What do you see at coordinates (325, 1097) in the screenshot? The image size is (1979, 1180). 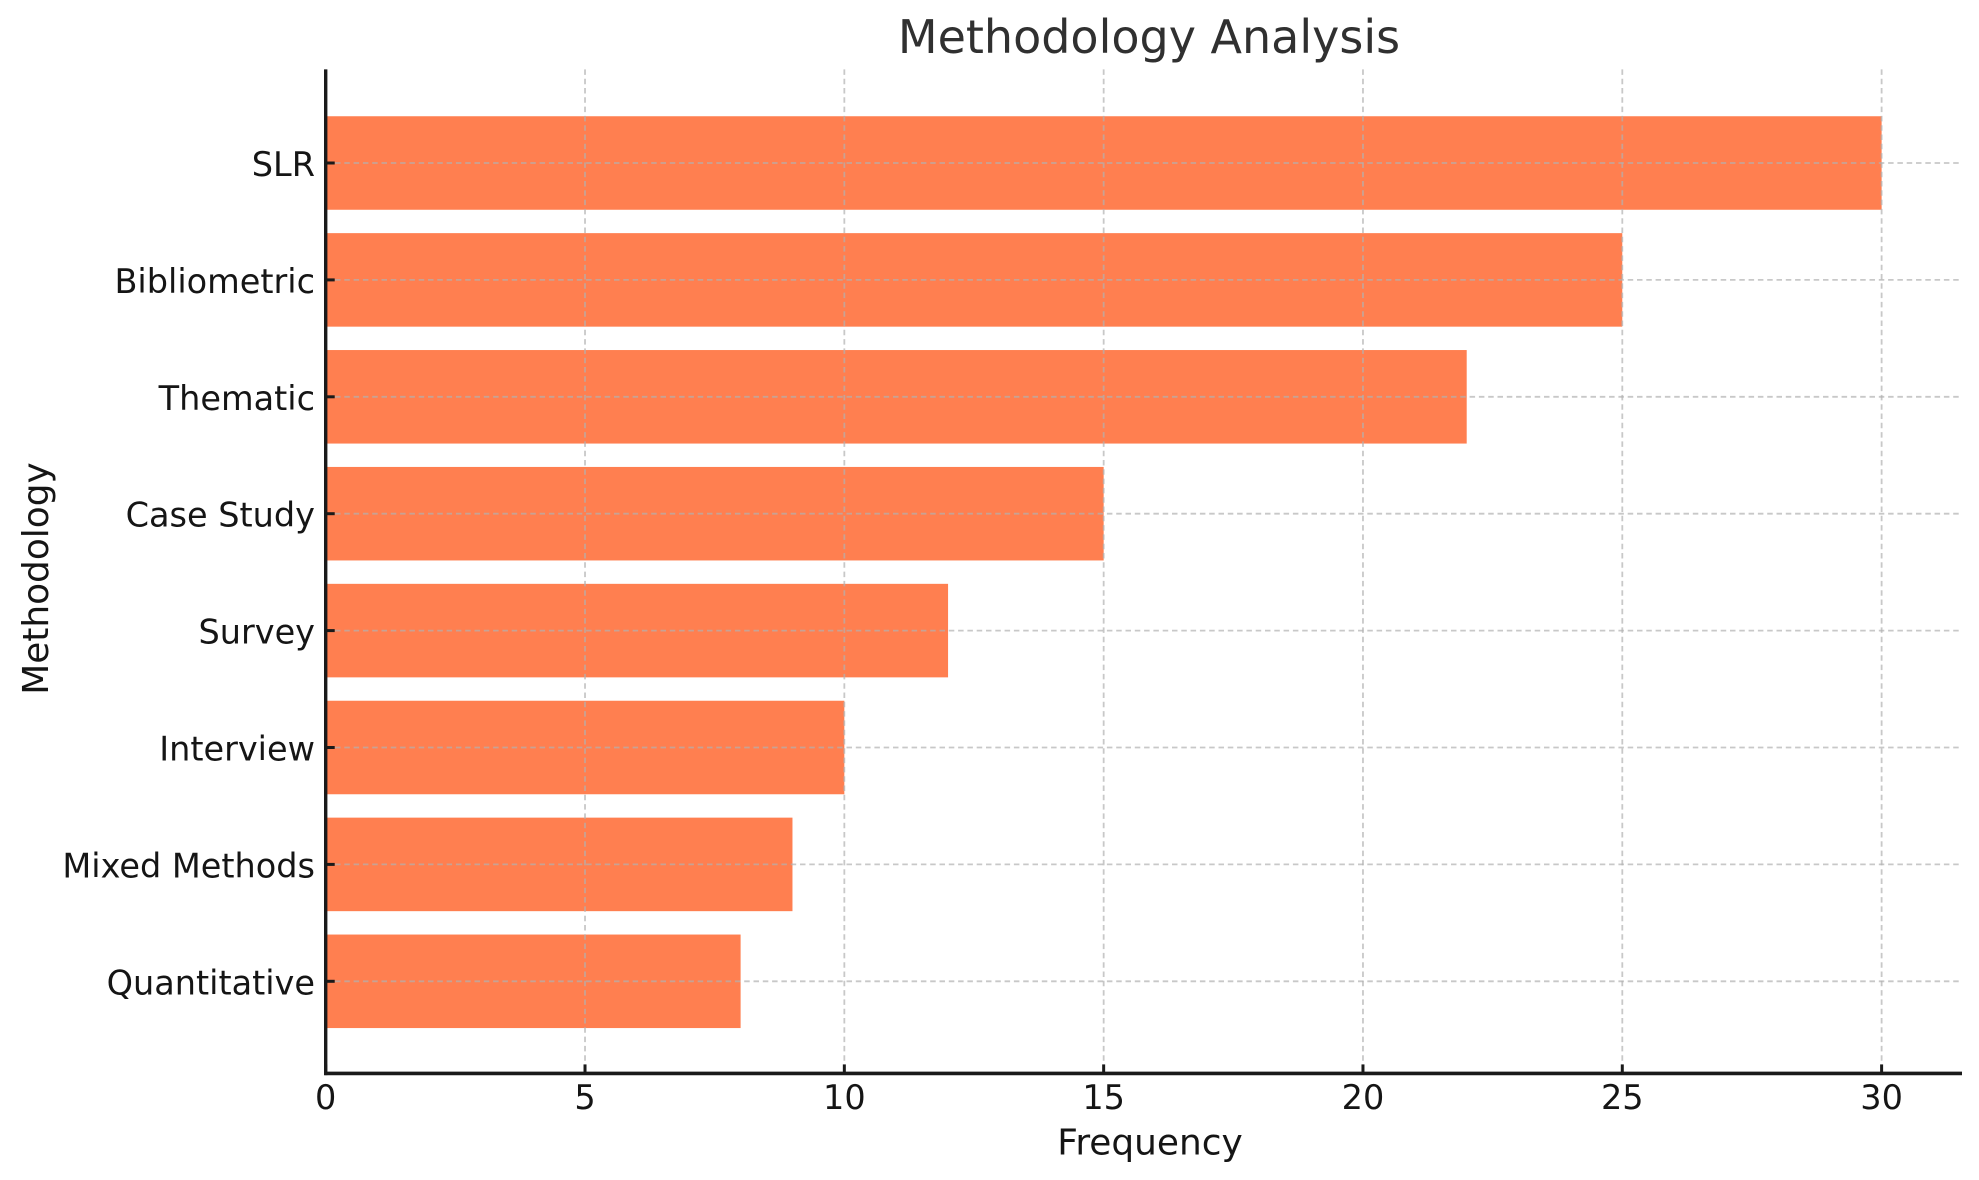 I see `x-tick-label: 0` at bounding box center [325, 1097].